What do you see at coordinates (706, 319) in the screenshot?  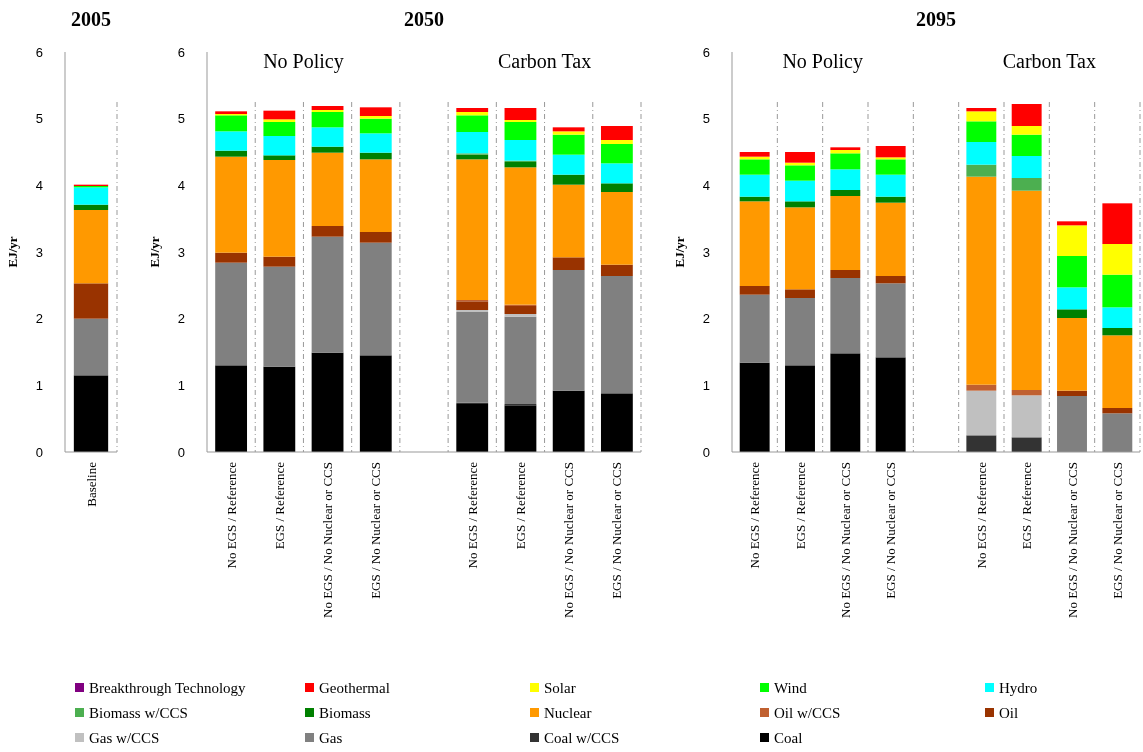 I see `y-tick-label: 2` at bounding box center [706, 319].